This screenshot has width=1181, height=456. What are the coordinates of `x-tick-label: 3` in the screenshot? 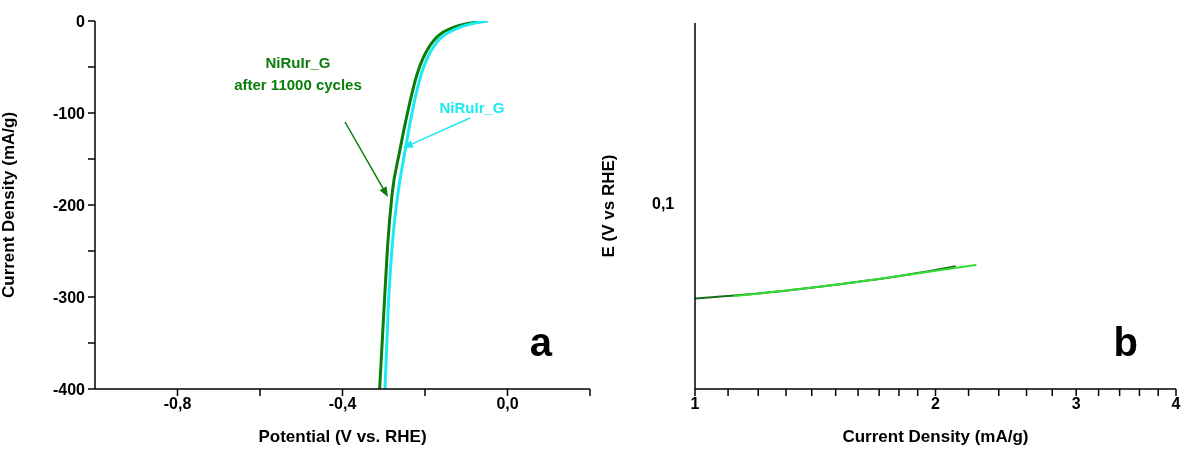 It's located at (1076, 404).